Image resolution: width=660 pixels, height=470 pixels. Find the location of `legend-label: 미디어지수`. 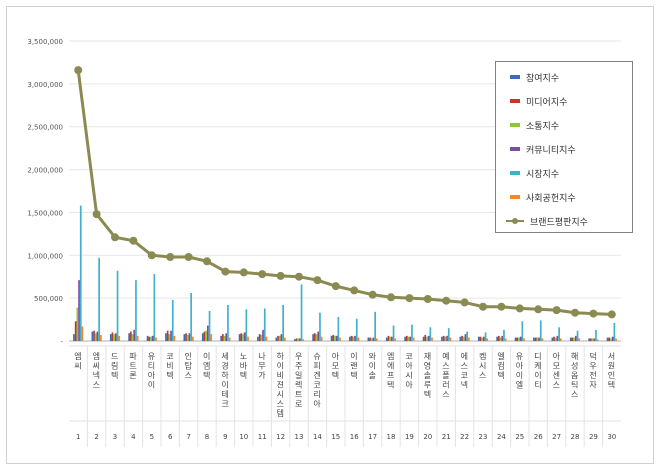

legend-label: 미디어지수 is located at coordinates (547, 102).